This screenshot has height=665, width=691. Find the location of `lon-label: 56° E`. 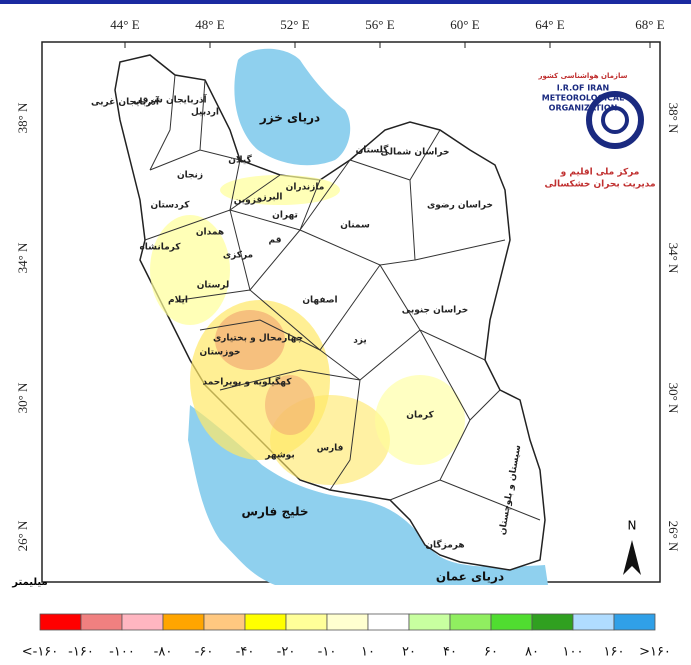

lon-label: 56° E is located at coordinates (379, 24).